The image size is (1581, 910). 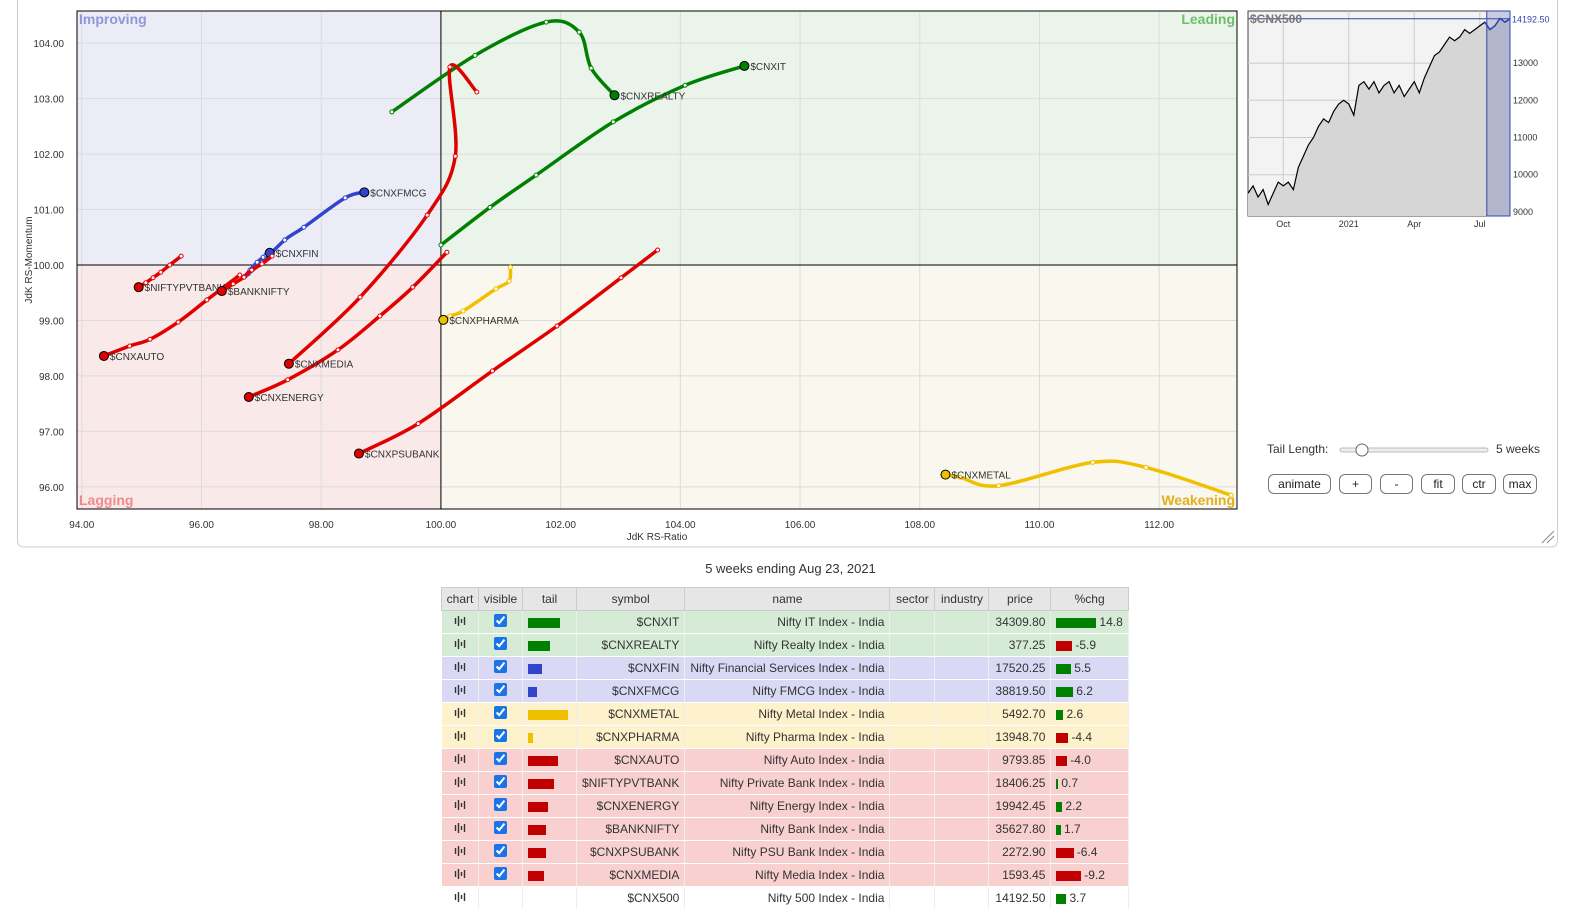 What do you see at coordinates (1020, 737) in the screenshot?
I see `price-cell: 13948.70` at bounding box center [1020, 737].